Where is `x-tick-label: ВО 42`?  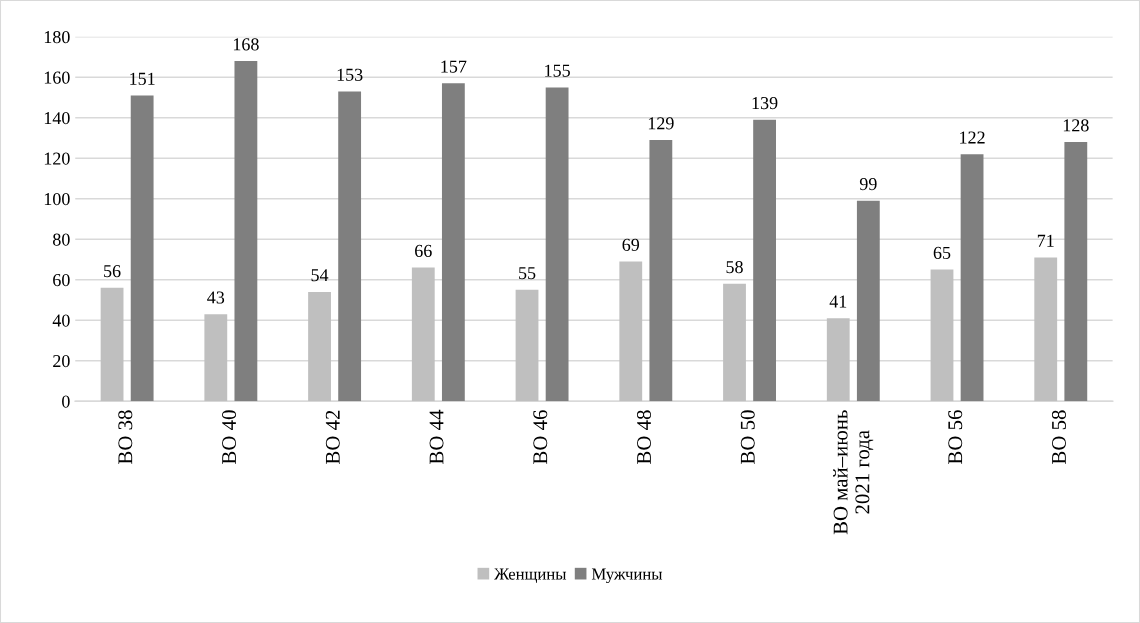 x-tick-label: ВО 42 is located at coordinates (332, 437).